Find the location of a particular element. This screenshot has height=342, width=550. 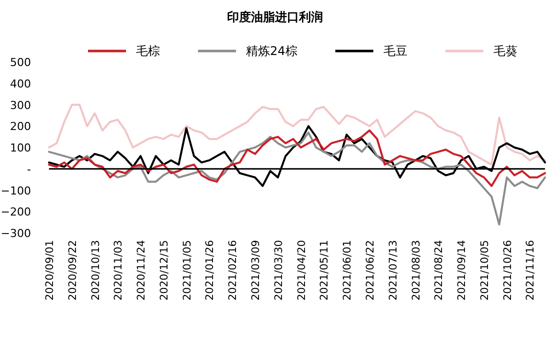

y-tick-label: 400 is located at coordinates (20, 83).